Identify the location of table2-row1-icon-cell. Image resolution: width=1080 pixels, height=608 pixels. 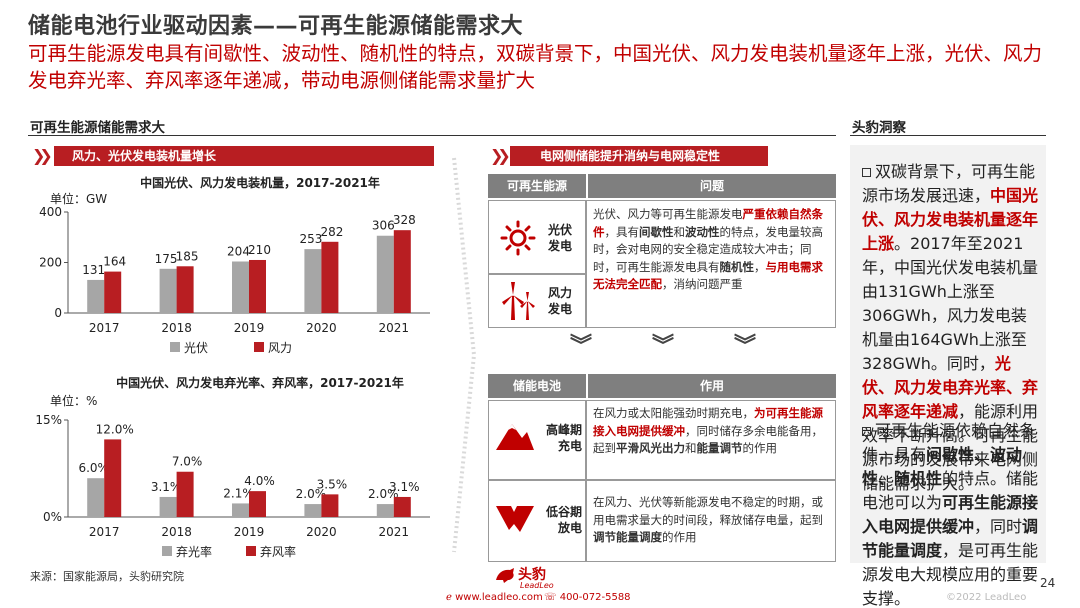
(537, 440).